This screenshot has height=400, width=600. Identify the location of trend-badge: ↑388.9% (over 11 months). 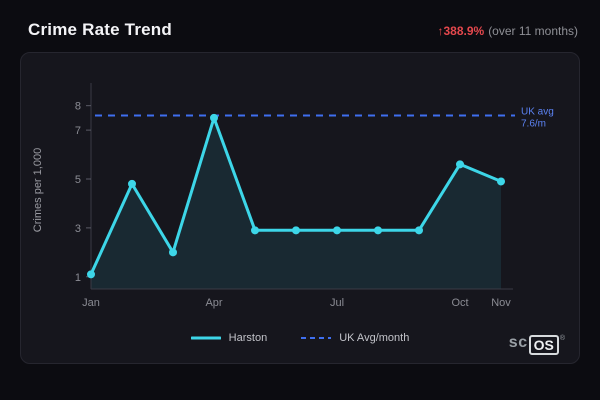
(507, 31).